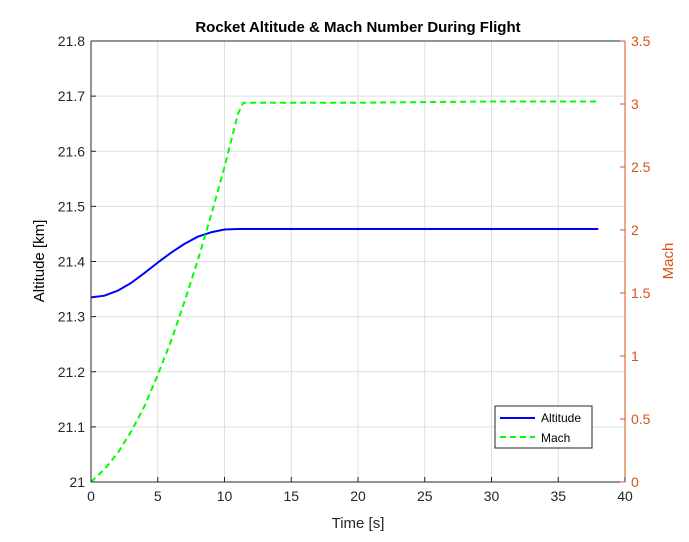 This screenshot has width=689, height=542. I want to click on y-left-tick-label: 21.5, so click(71, 206).